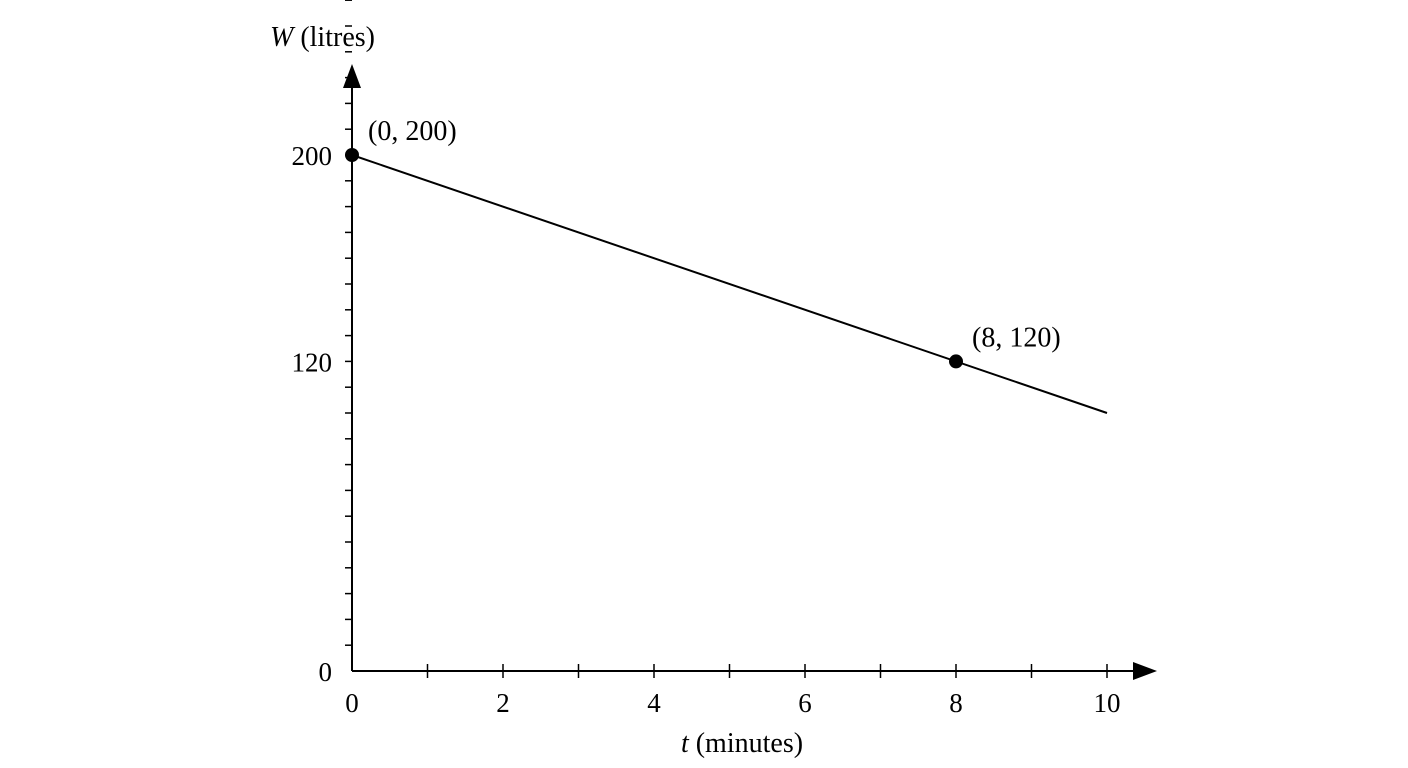  Describe the element at coordinates (1107, 703) in the screenshot. I see `x-tick-label: 10` at that location.